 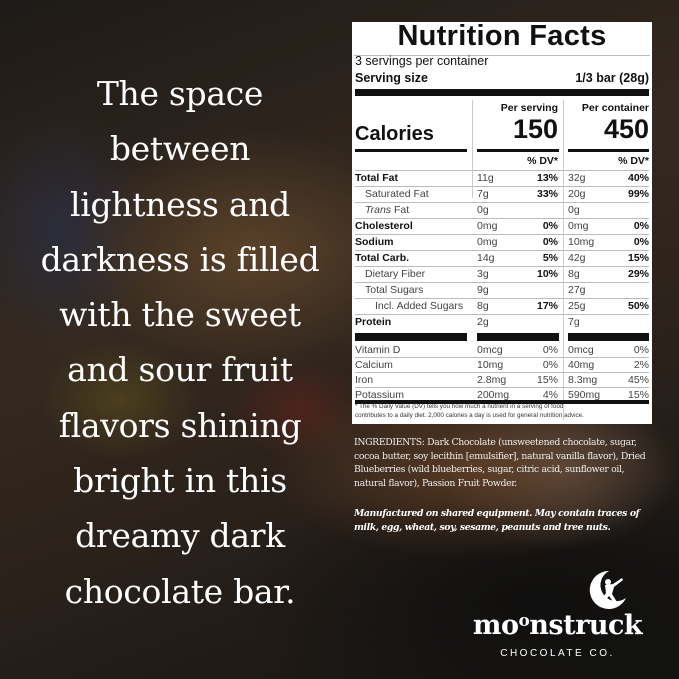 What do you see at coordinates (483, 274) in the screenshot?
I see `amount-per-serving: 3g` at bounding box center [483, 274].